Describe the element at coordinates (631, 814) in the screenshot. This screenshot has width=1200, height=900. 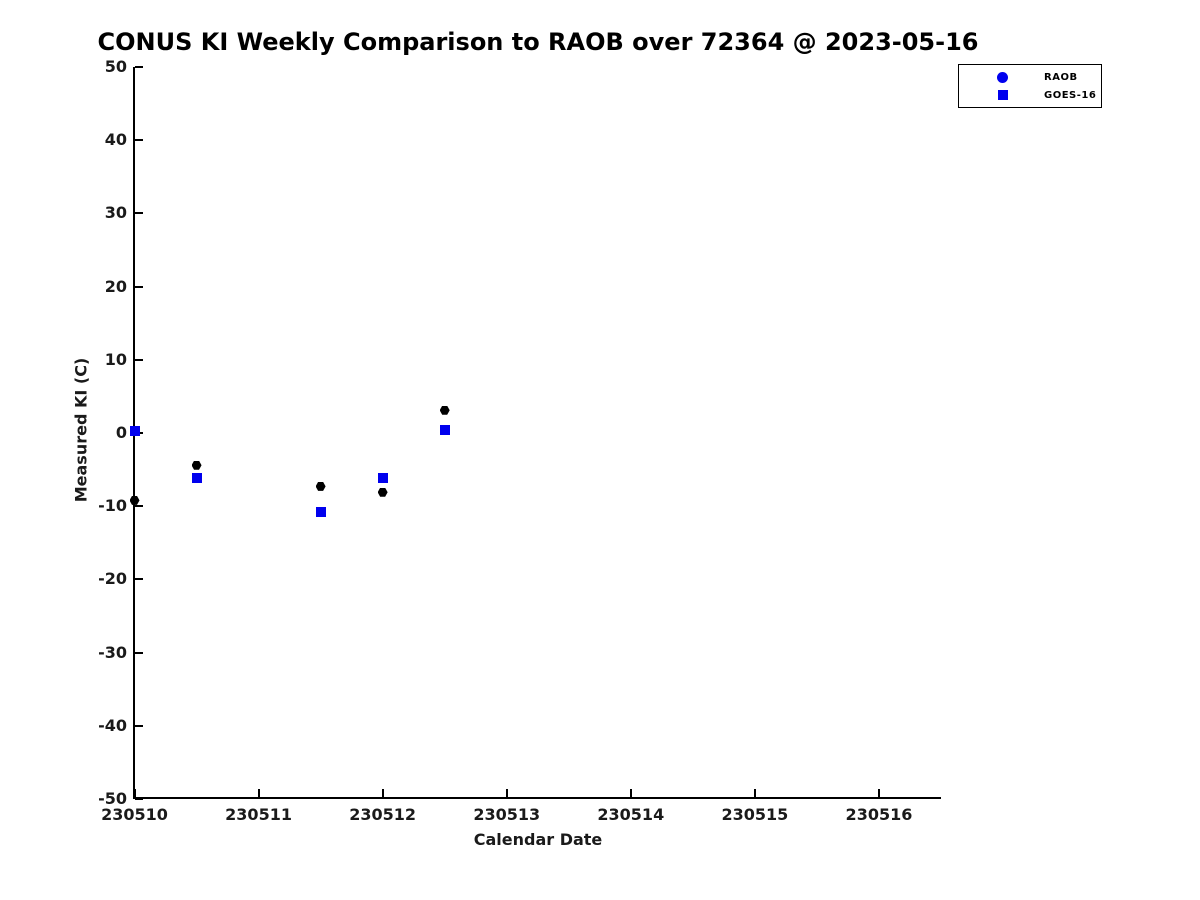
I see `x-tick-label: 230514` at that location.